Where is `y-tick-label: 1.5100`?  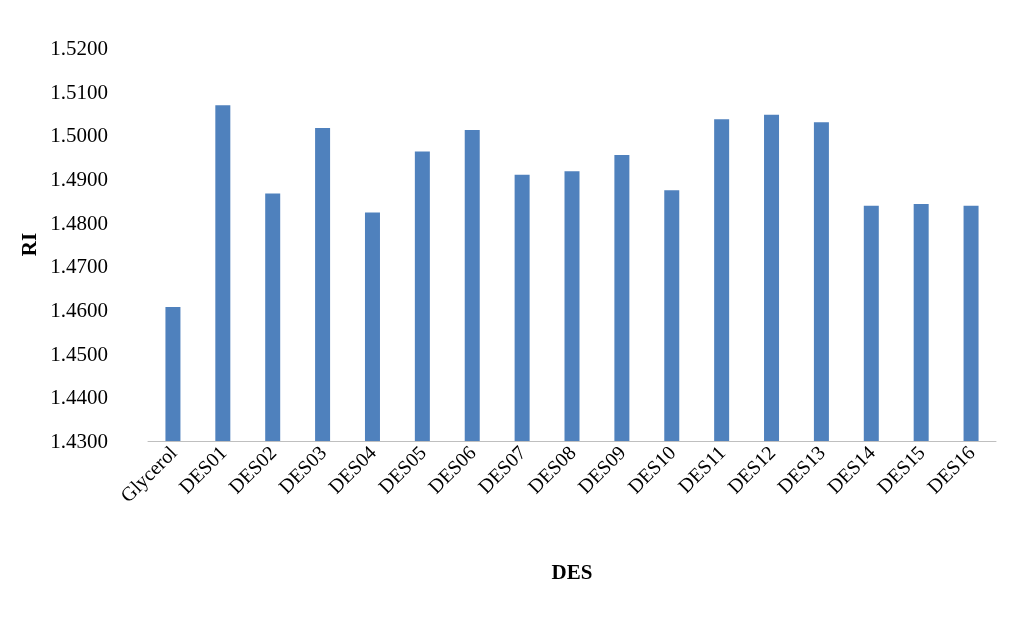
y-tick-label: 1.5100 is located at coordinates (79, 91).